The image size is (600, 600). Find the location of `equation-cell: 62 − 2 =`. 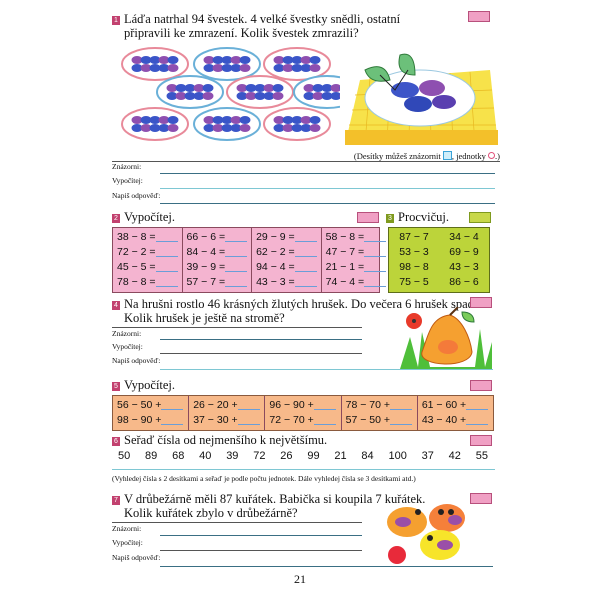

equation-cell: 62 − 2 = is located at coordinates (286, 252).